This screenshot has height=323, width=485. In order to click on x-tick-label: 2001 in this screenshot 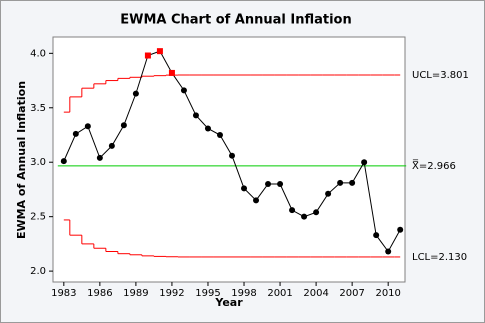, I will do `click(279, 293)`.